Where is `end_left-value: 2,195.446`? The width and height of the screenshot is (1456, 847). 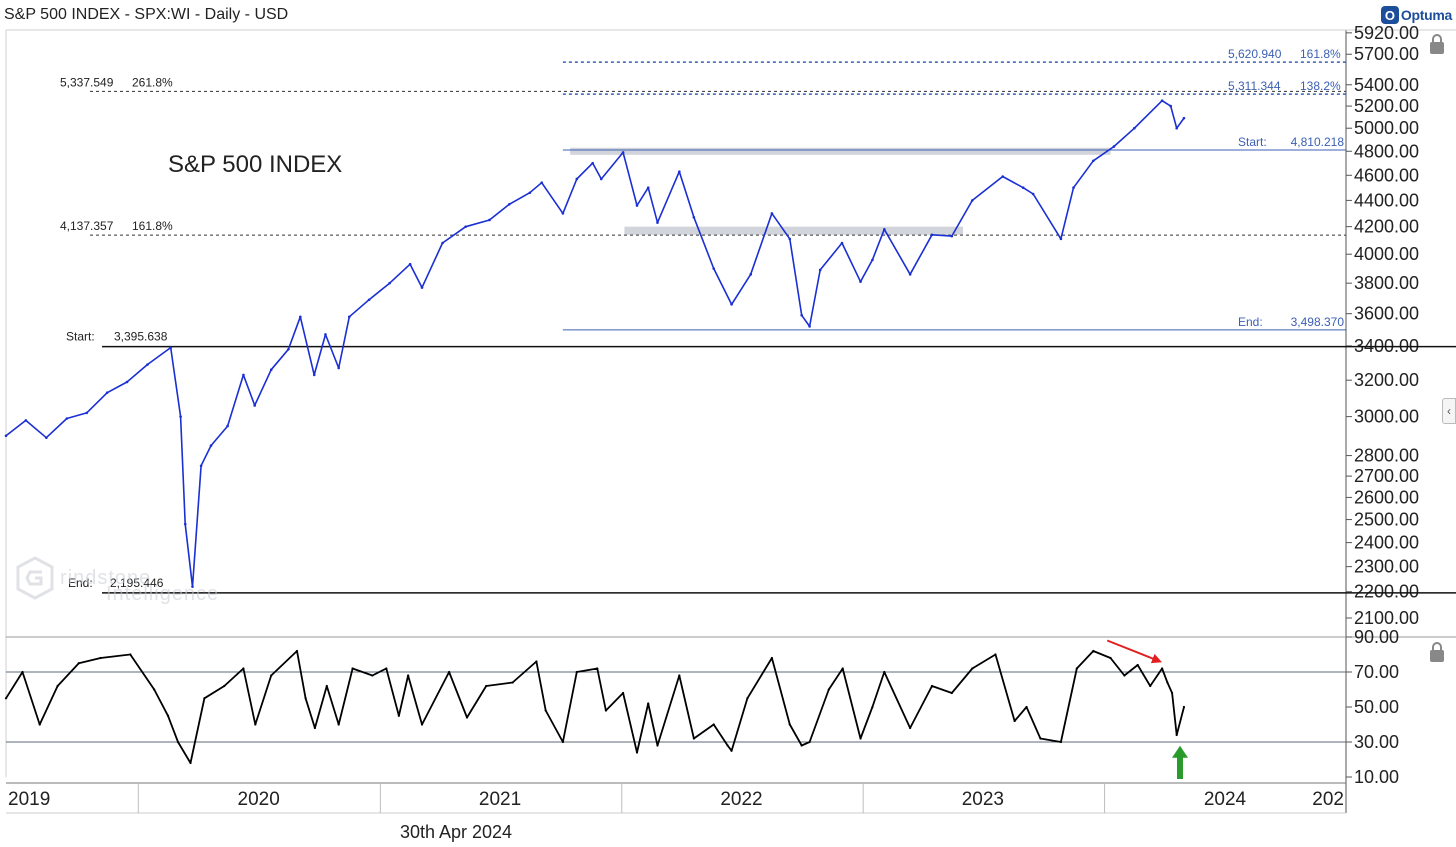 end_left-value: 2,195.446 is located at coordinates (137, 583).